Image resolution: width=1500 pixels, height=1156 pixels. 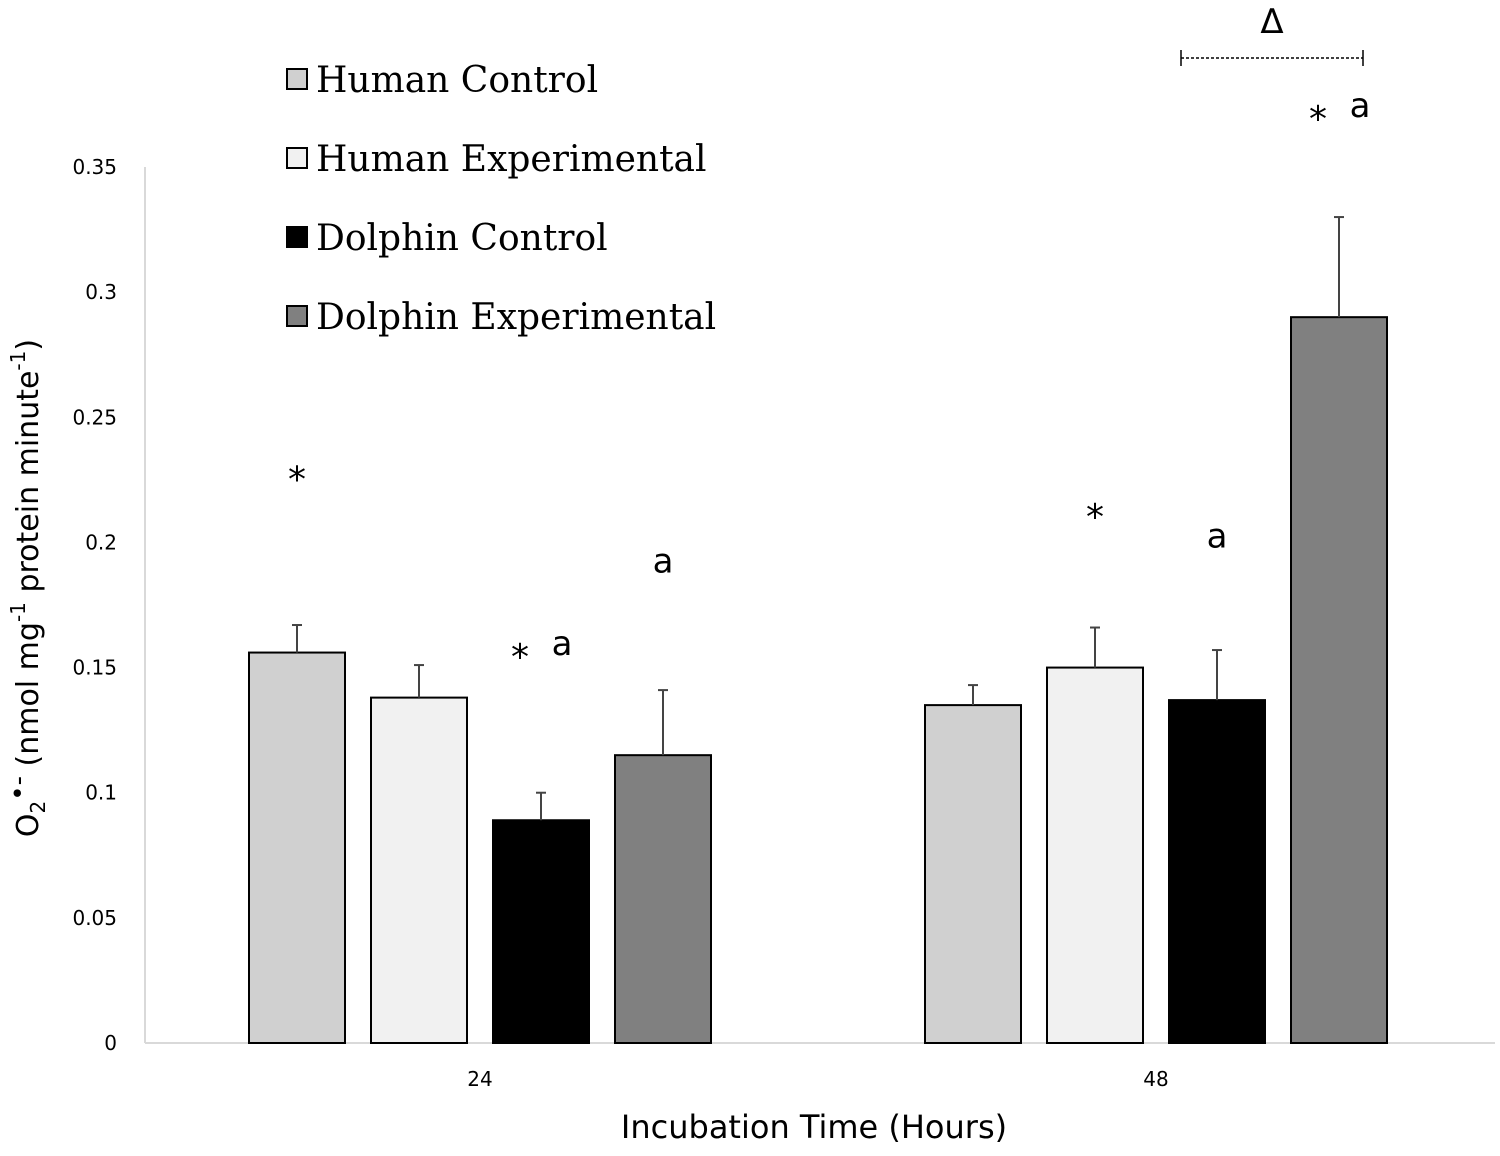 I want to click on y-tick-label: 0.2, so click(x=101, y=542).